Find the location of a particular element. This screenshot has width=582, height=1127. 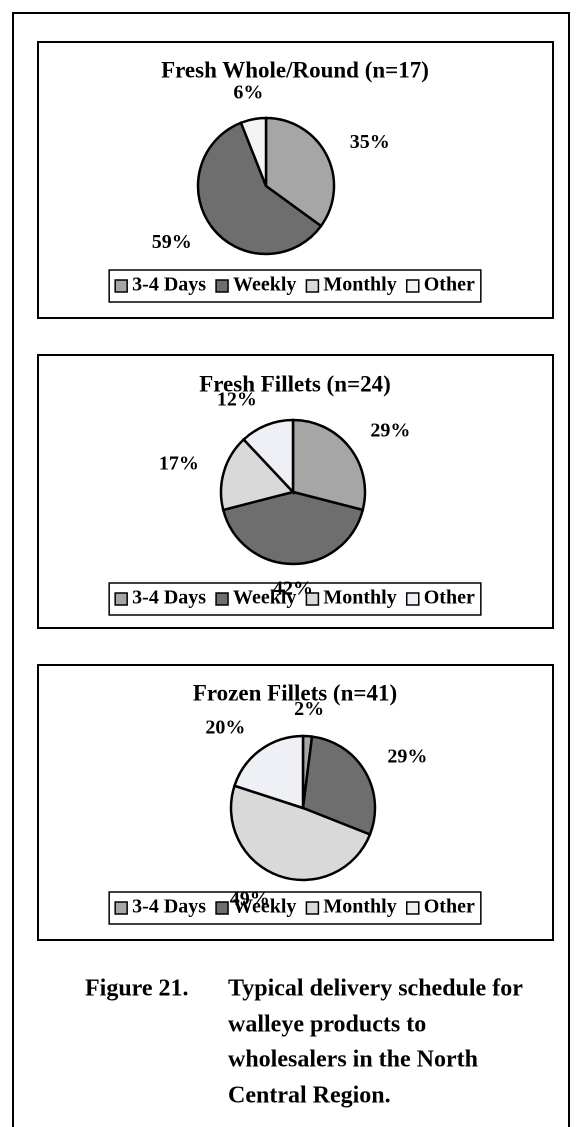

data-label: 2% is located at coordinates (309, 709).